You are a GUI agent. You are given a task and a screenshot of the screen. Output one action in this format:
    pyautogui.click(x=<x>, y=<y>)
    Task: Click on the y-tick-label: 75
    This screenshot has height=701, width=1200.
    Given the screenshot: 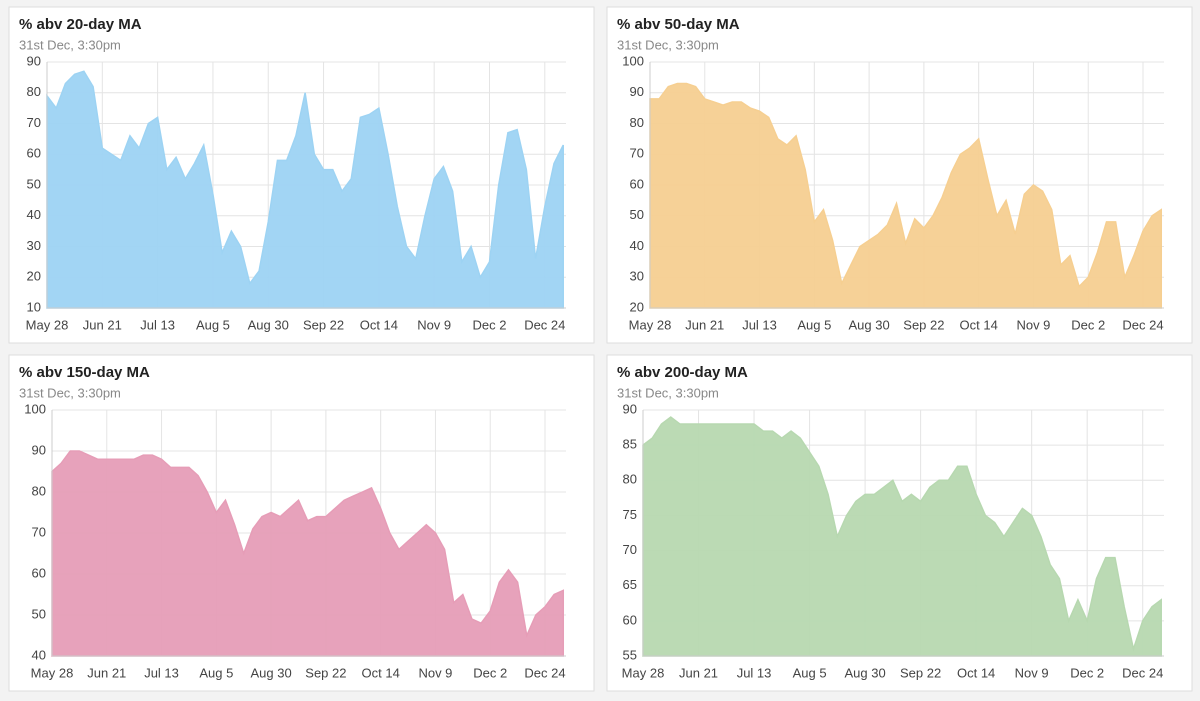 What is the action you would take?
    pyautogui.click(x=630, y=514)
    